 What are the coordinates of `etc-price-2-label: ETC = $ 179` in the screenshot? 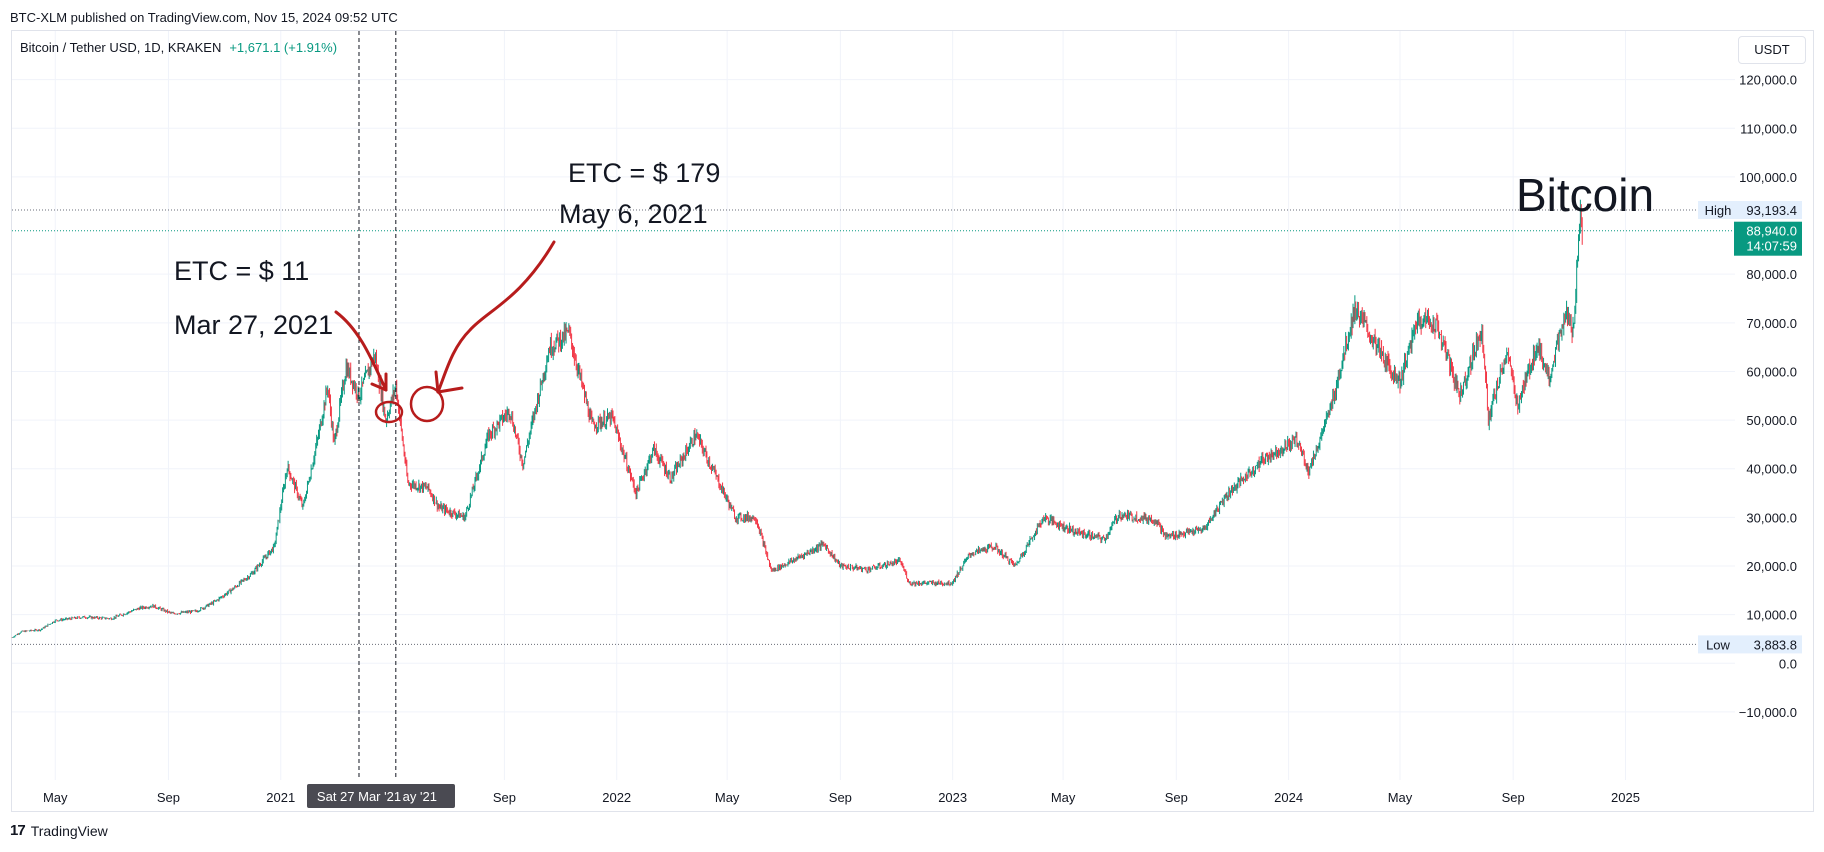 It's located at (644, 173).